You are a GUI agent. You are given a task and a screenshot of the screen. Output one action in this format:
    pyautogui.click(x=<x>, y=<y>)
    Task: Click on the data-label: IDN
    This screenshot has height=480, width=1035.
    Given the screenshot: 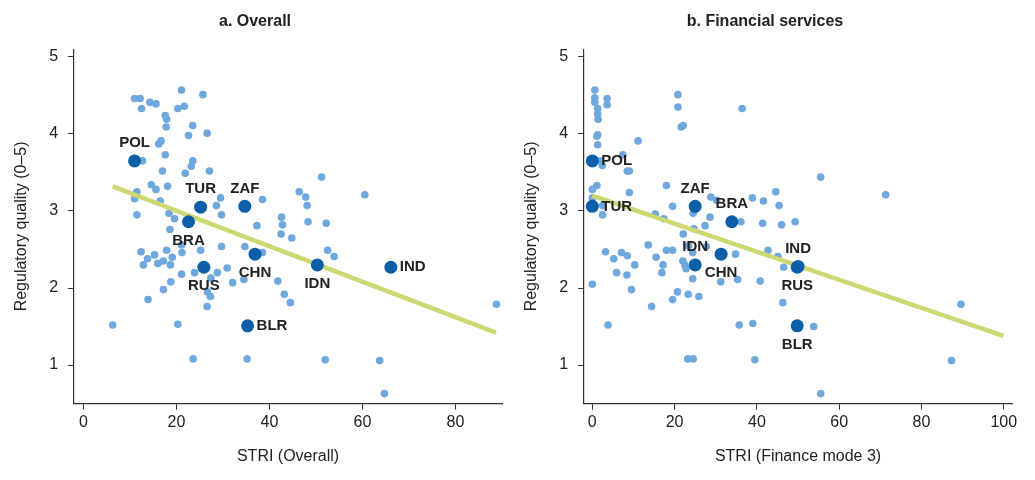 What is the action you would take?
    pyautogui.click(x=317, y=283)
    